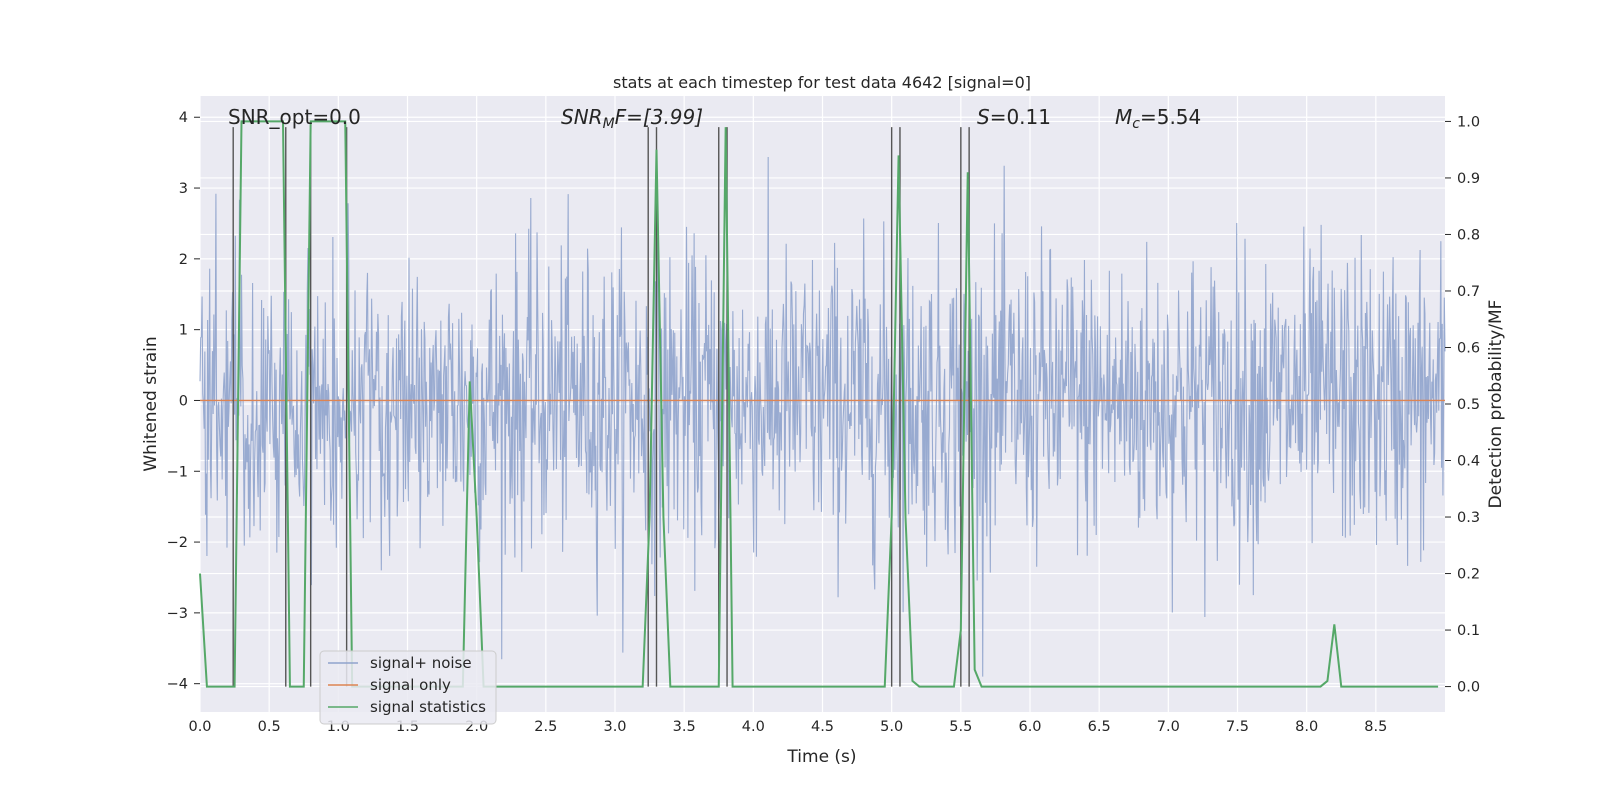 This screenshot has height=800, width=1600. What do you see at coordinates (1123, 117) in the screenshot?
I see `annotation-mc-base: M` at bounding box center [1123, 117].